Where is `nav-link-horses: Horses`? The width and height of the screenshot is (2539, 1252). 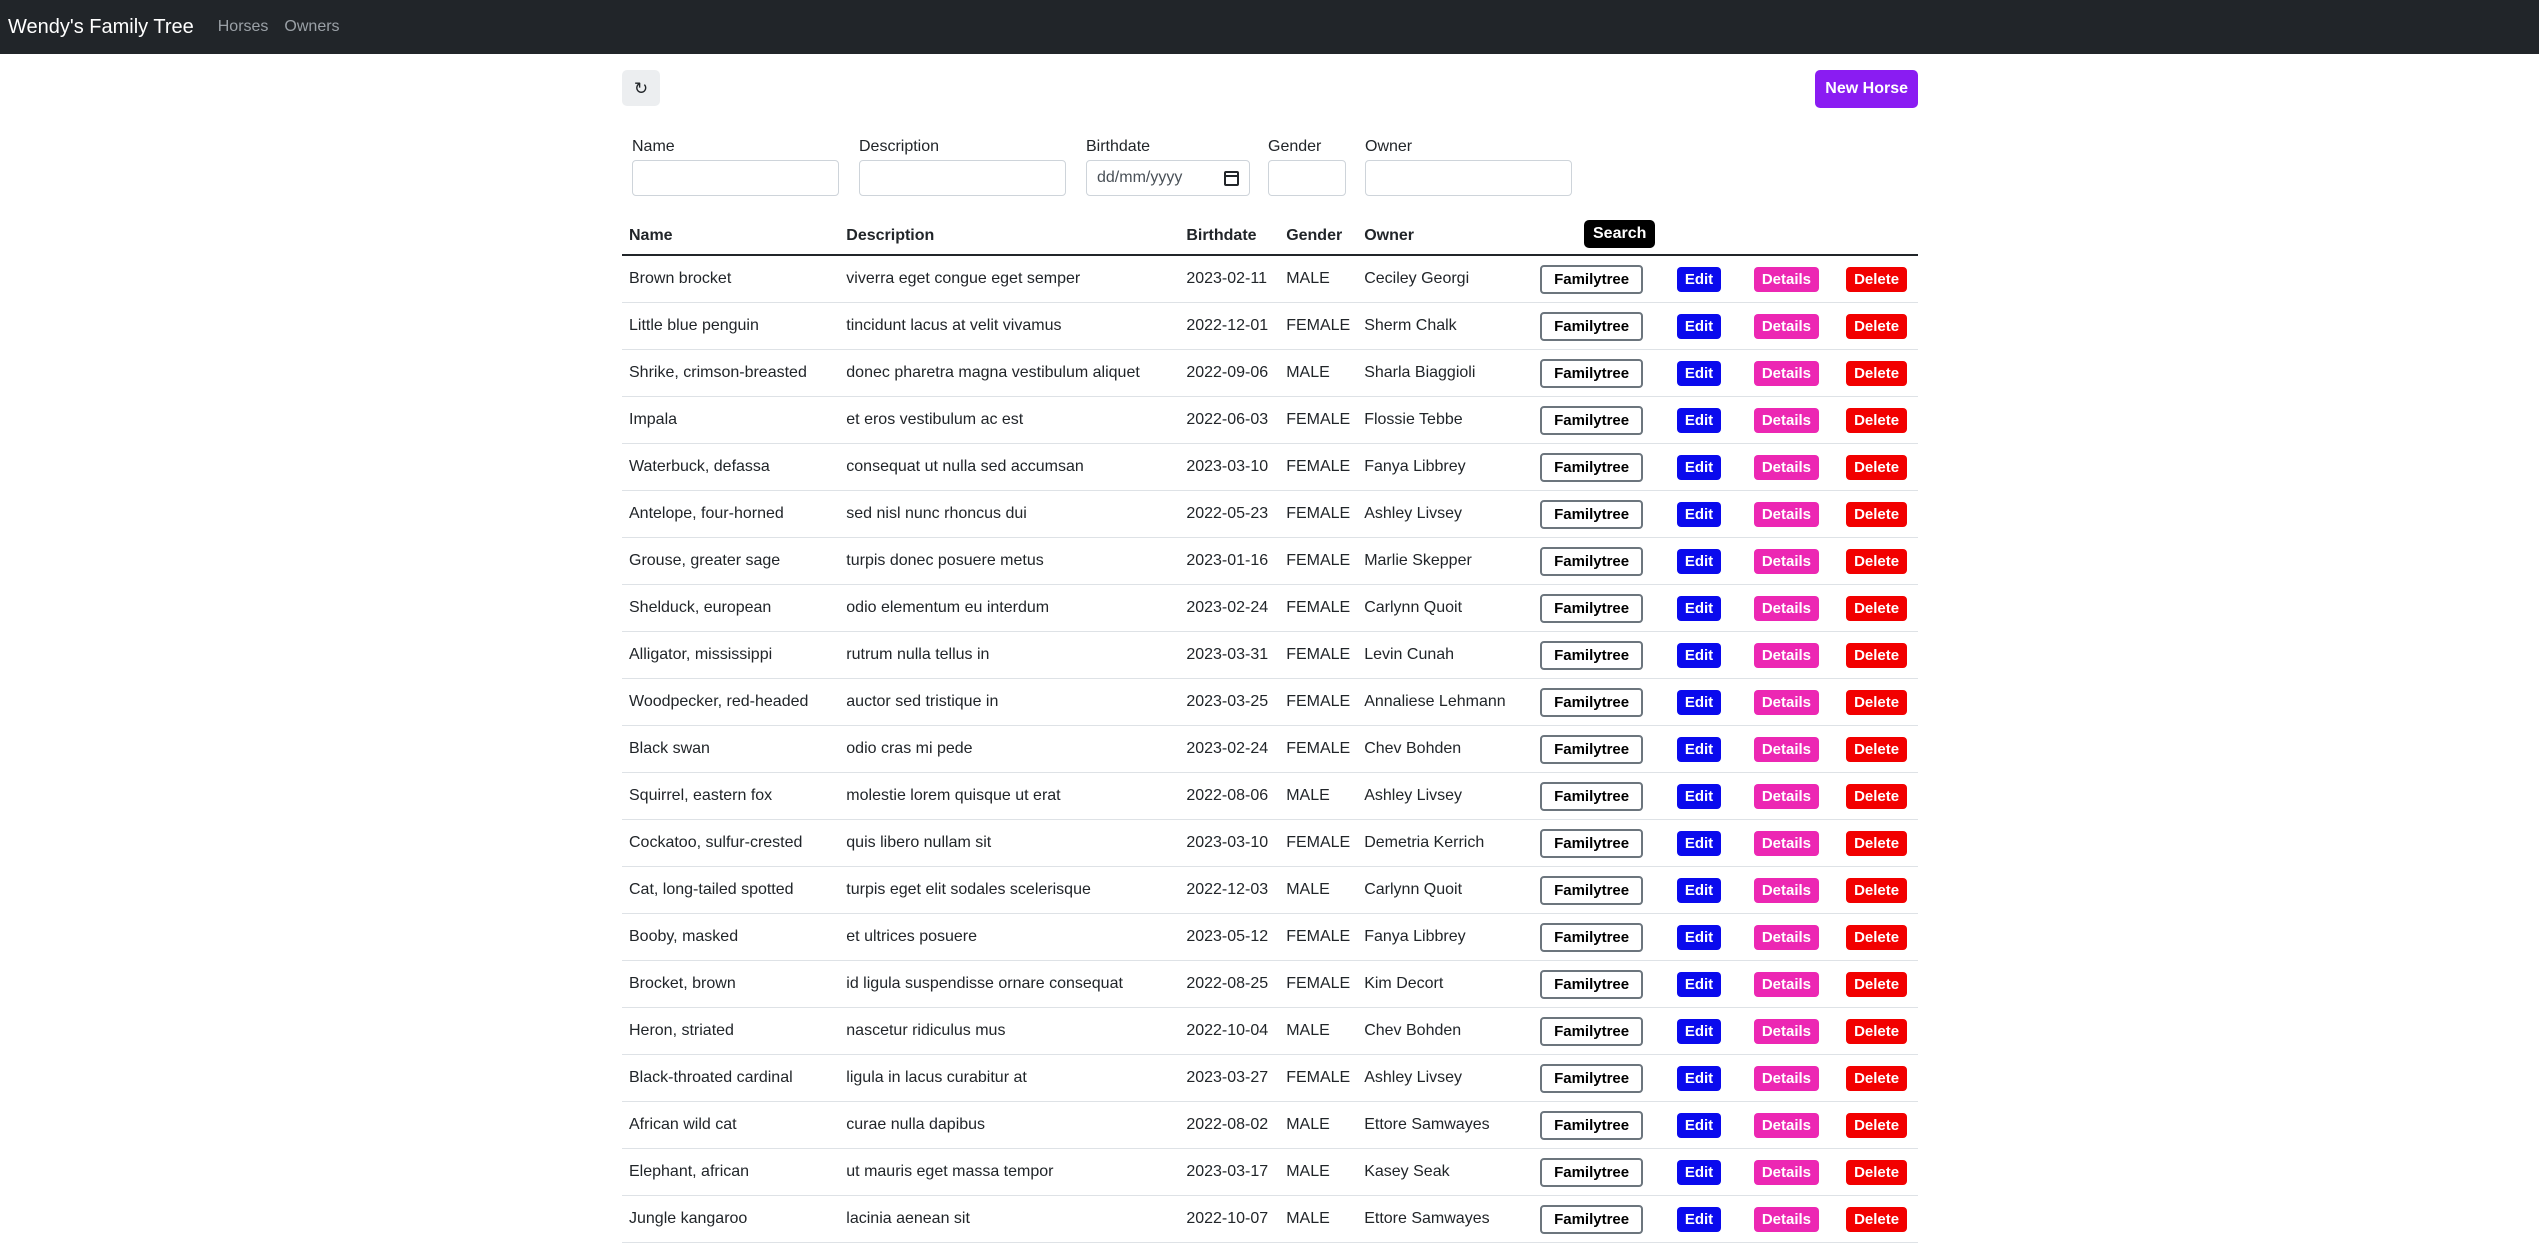 nav-link-horses: Horses is located at coordinates (243, 26).